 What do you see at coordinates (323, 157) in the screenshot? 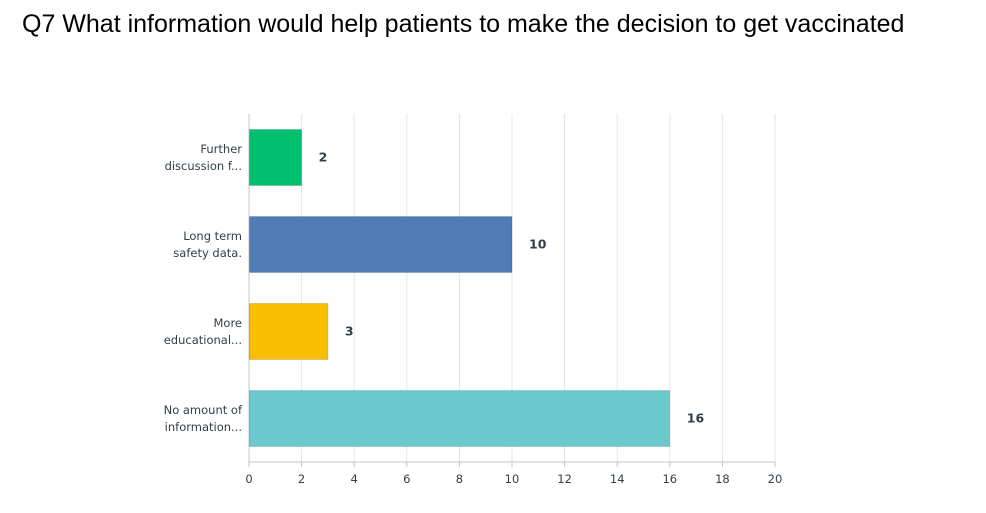
I see `value-label: 2` at bounding box center [323, 157].